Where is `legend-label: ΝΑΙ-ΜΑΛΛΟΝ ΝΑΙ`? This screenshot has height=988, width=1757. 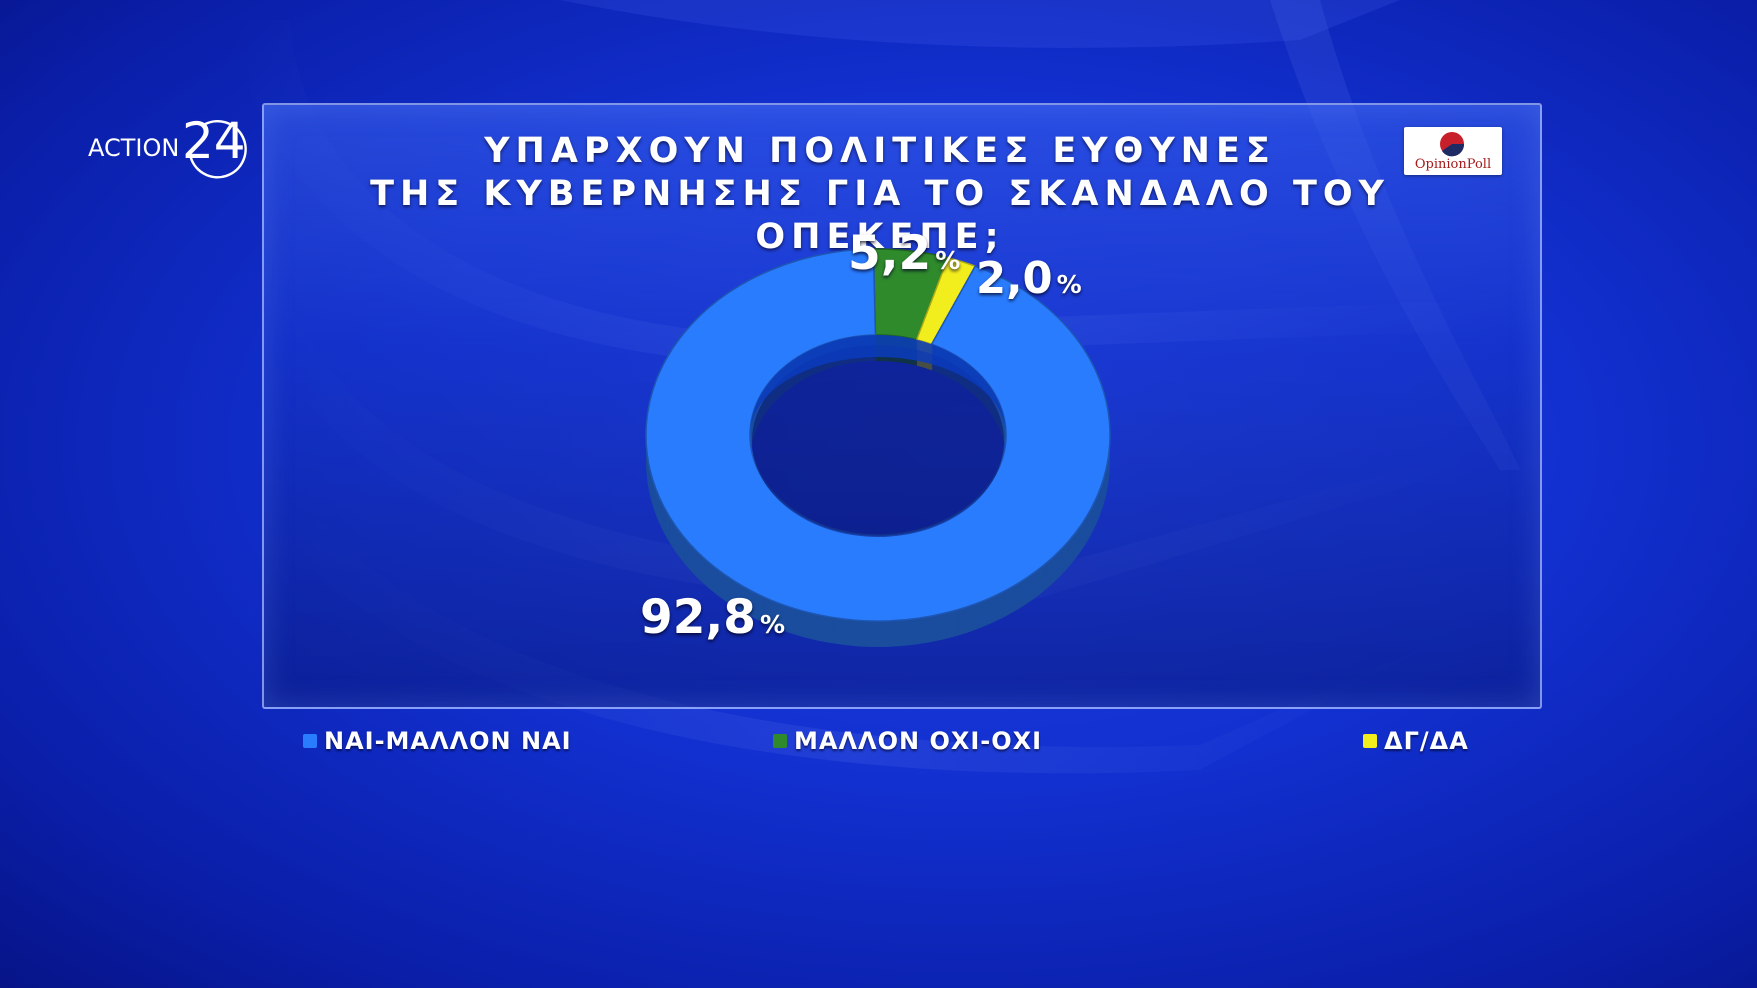 legend-label: ΝΑΙ-ΜΑΛΛΟΝ ΝΑΙ is located at coordinates (448, 741).